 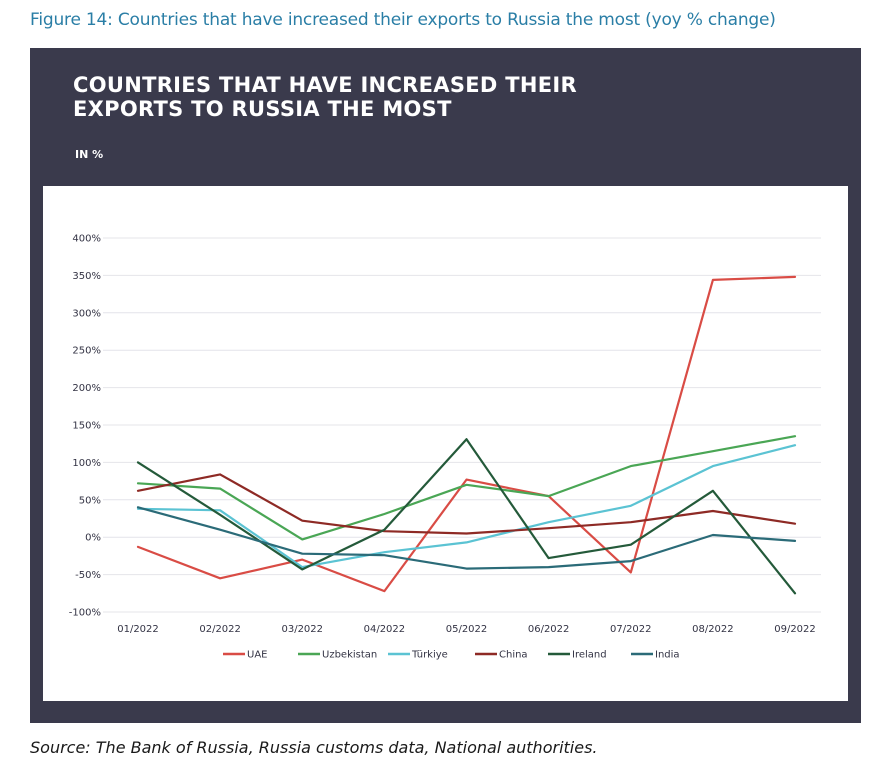 I want to click on y-tick-label: 50%, so click(x=90, y=500).